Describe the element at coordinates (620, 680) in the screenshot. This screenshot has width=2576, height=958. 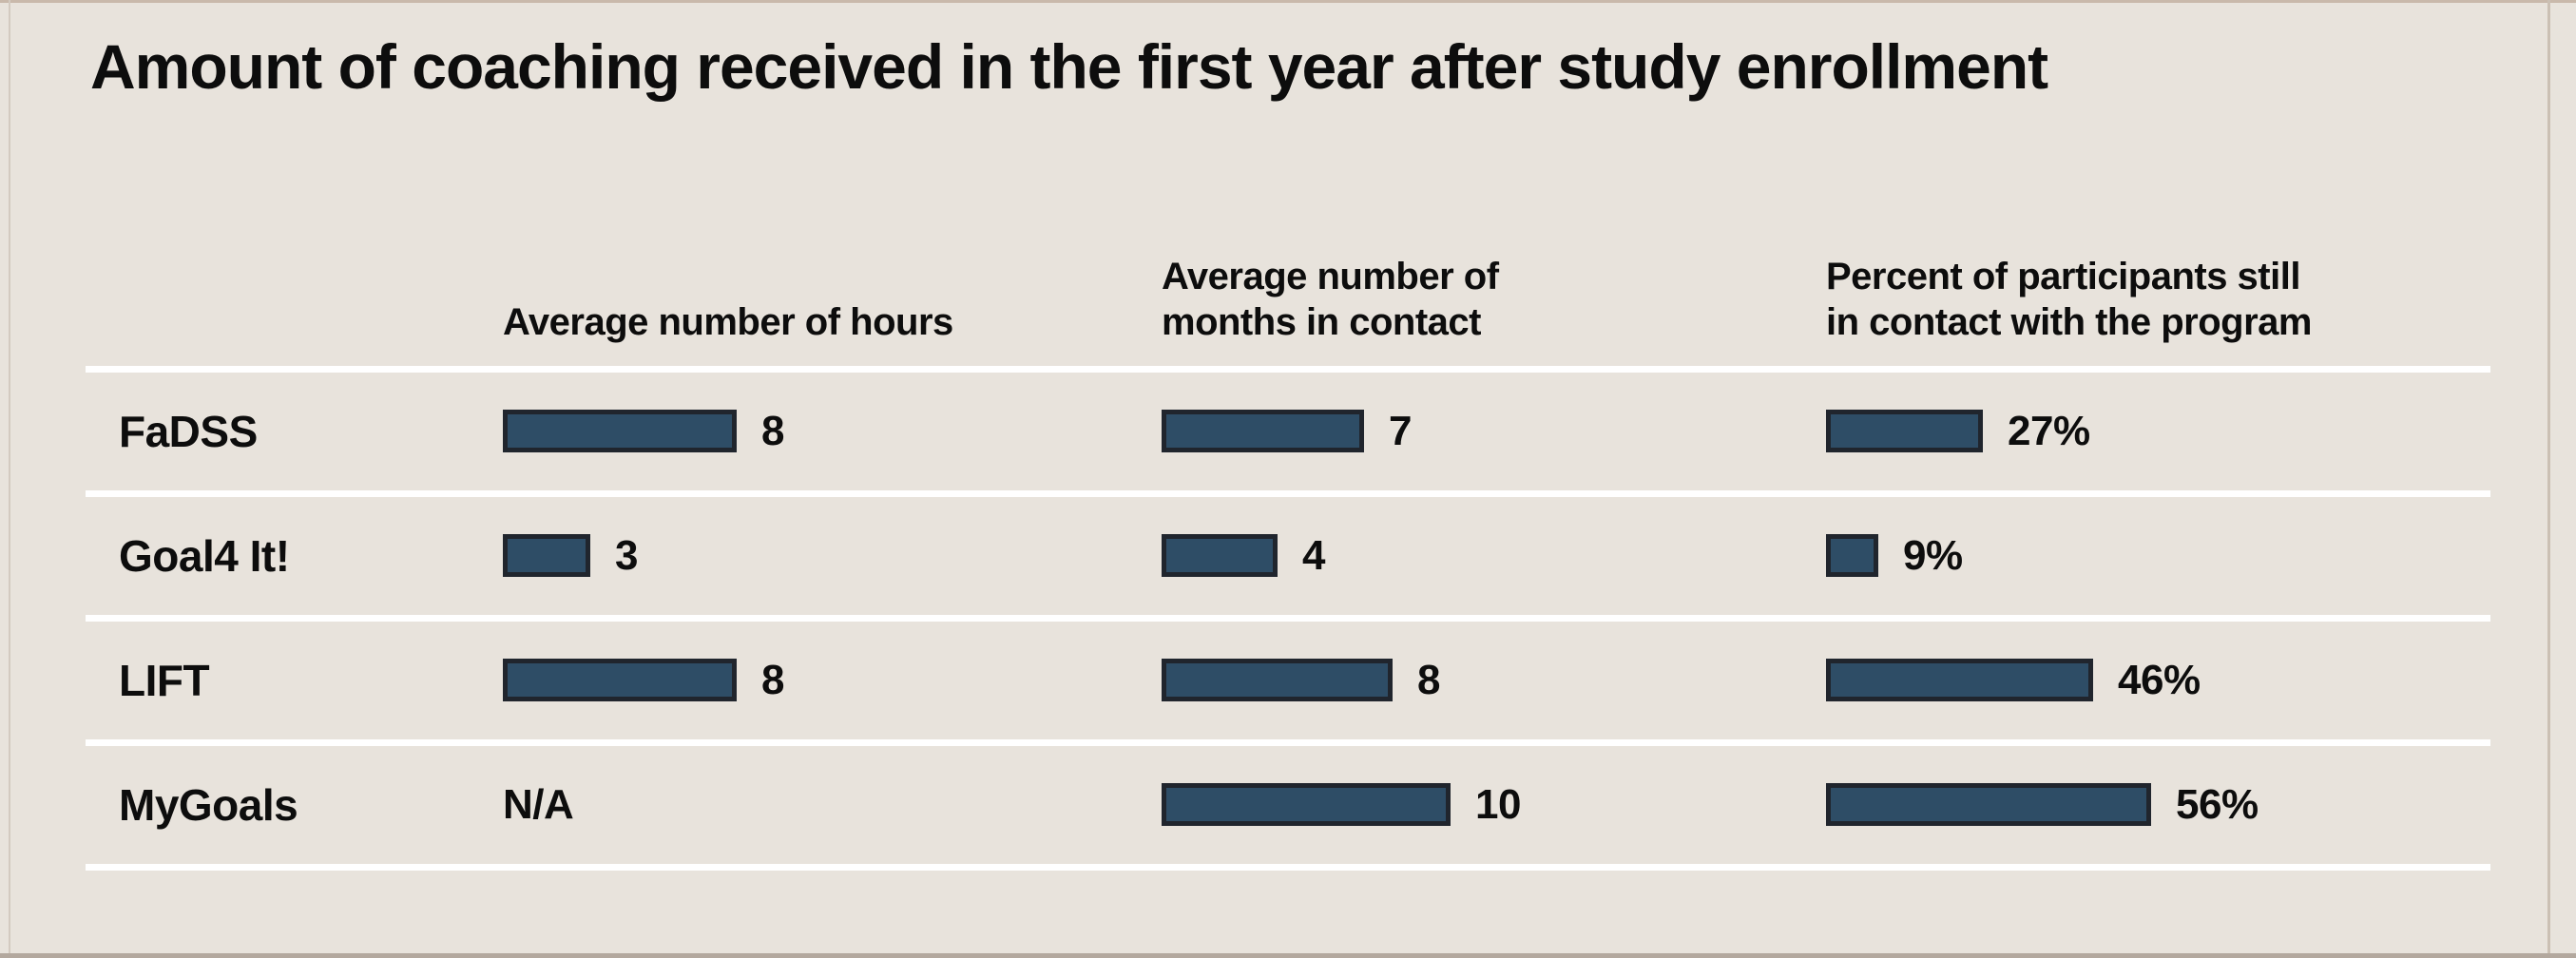
I see `bar-lift-hours` at that location.